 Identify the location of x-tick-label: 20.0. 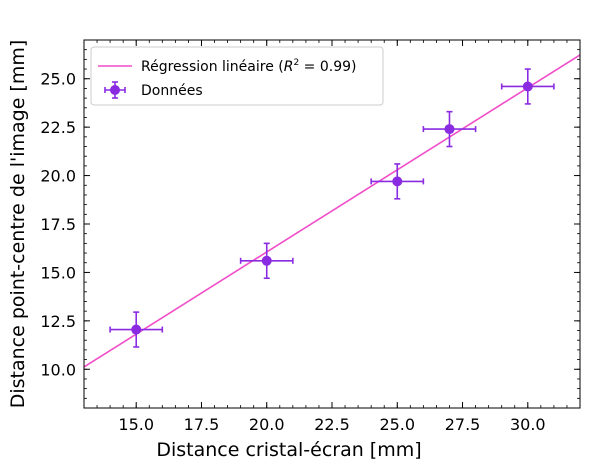
(267, 424).